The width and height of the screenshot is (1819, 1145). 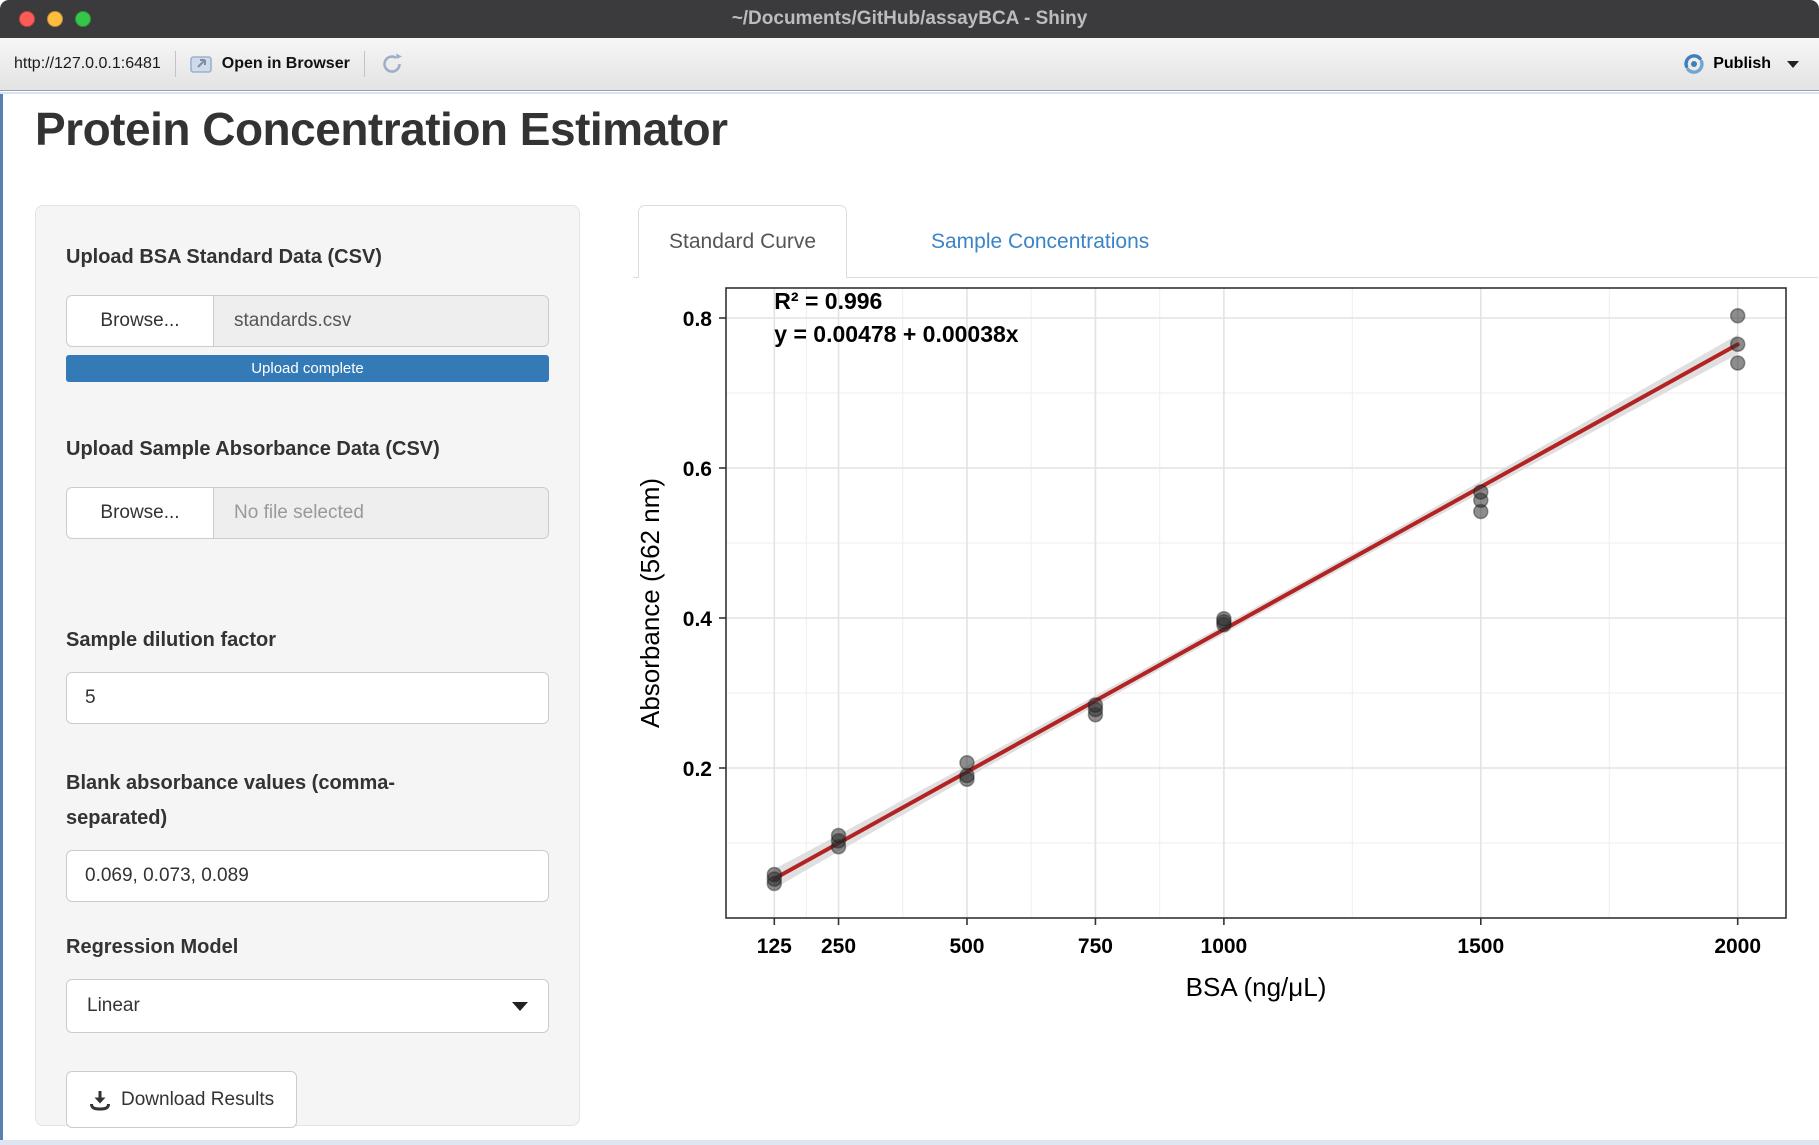 What do you see at coordinates (909, 64) in the screenshot?
I see `viewer-toolbar: http://127.0.0.1:6481 Open in Browser` at bounding box center [909, 64].